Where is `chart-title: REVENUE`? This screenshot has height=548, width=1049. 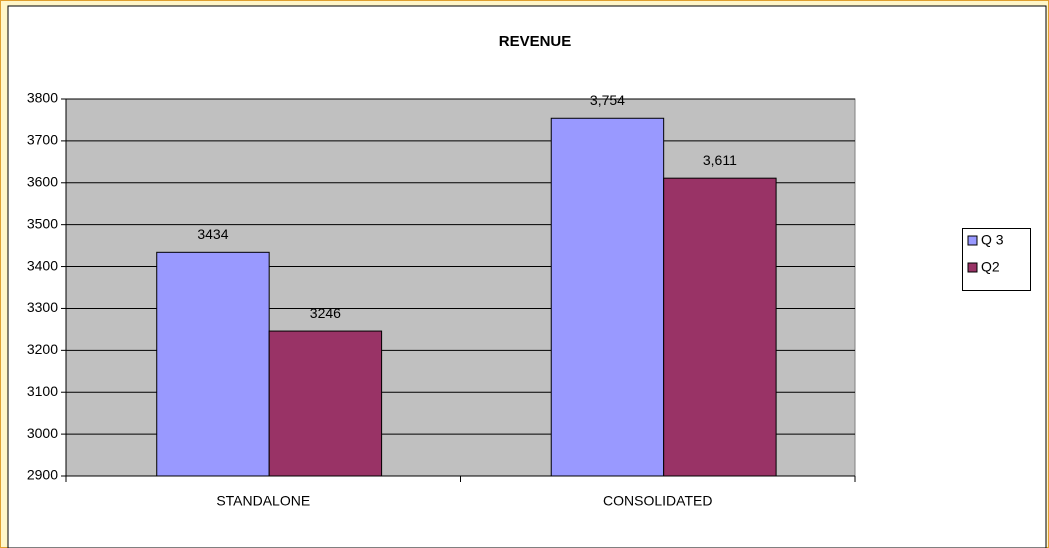 chart-title: REVENUE is located at coordinates (535, 41).